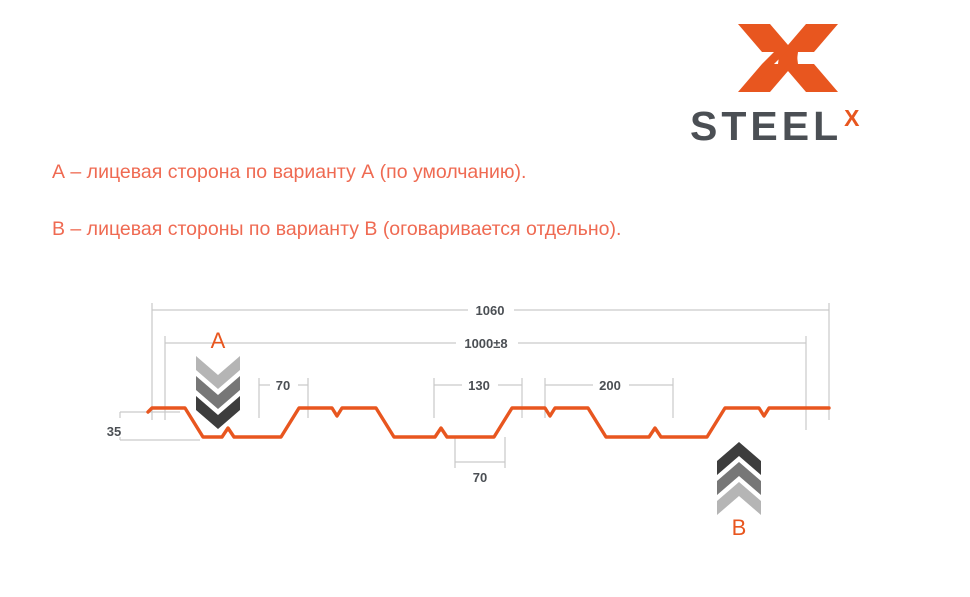 This screenshot has height=597, width=970. I want to click on dim-70-bottom-label: 70, so click(480, 477).